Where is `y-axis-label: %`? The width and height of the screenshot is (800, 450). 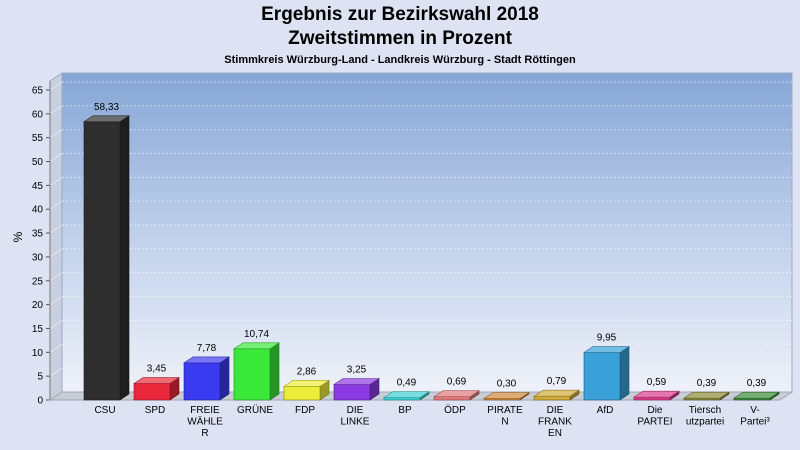
y-axis-label: % is located at coordinates (18, 236).